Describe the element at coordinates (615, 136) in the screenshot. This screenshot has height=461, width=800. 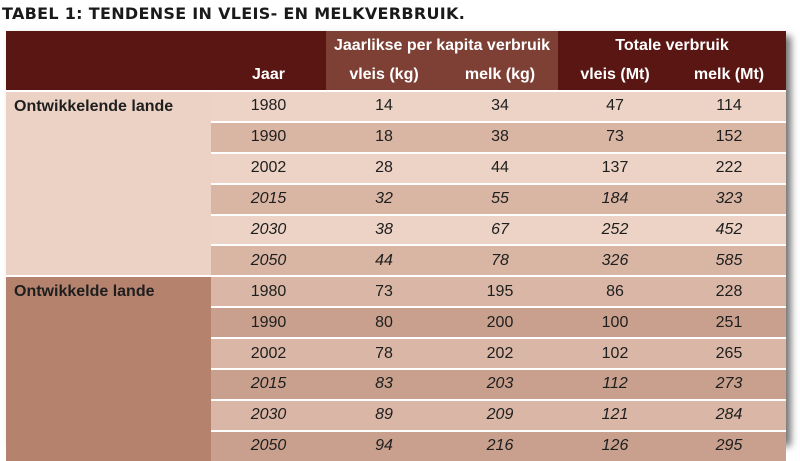
I see `cell-meat-mt: 73` at that location.